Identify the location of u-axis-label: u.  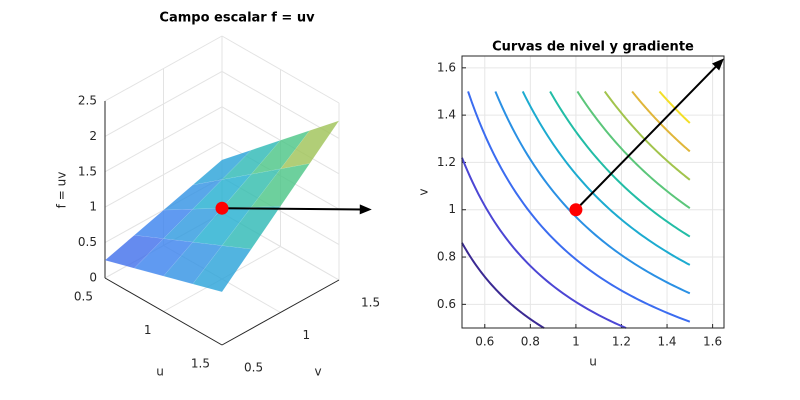
(160, 372).